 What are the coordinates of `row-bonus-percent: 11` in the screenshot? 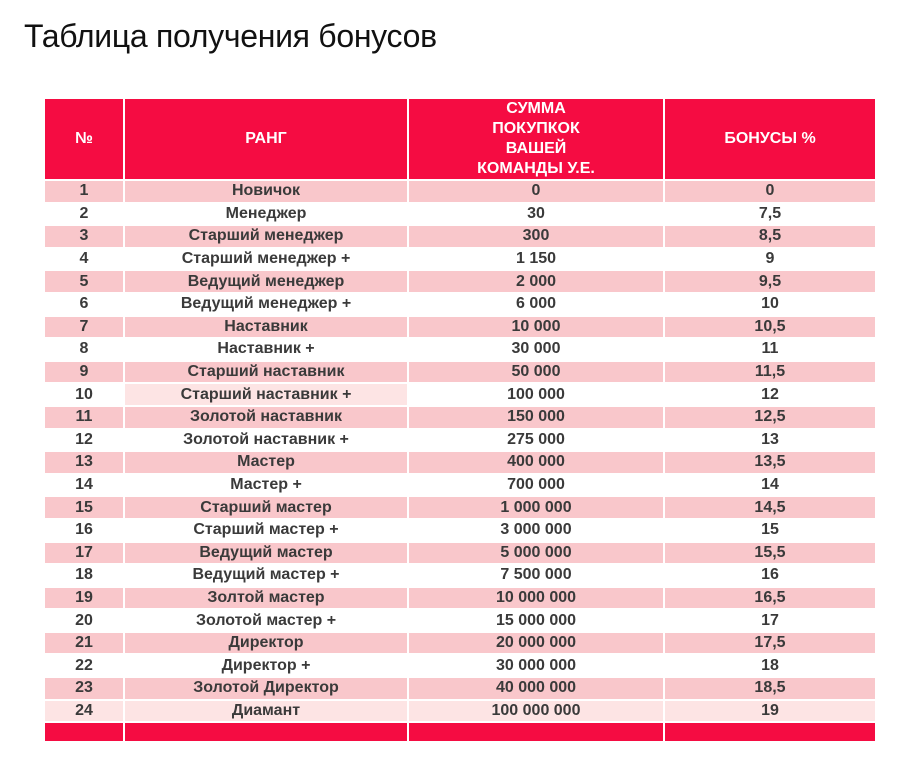 It's located at (770, 349).